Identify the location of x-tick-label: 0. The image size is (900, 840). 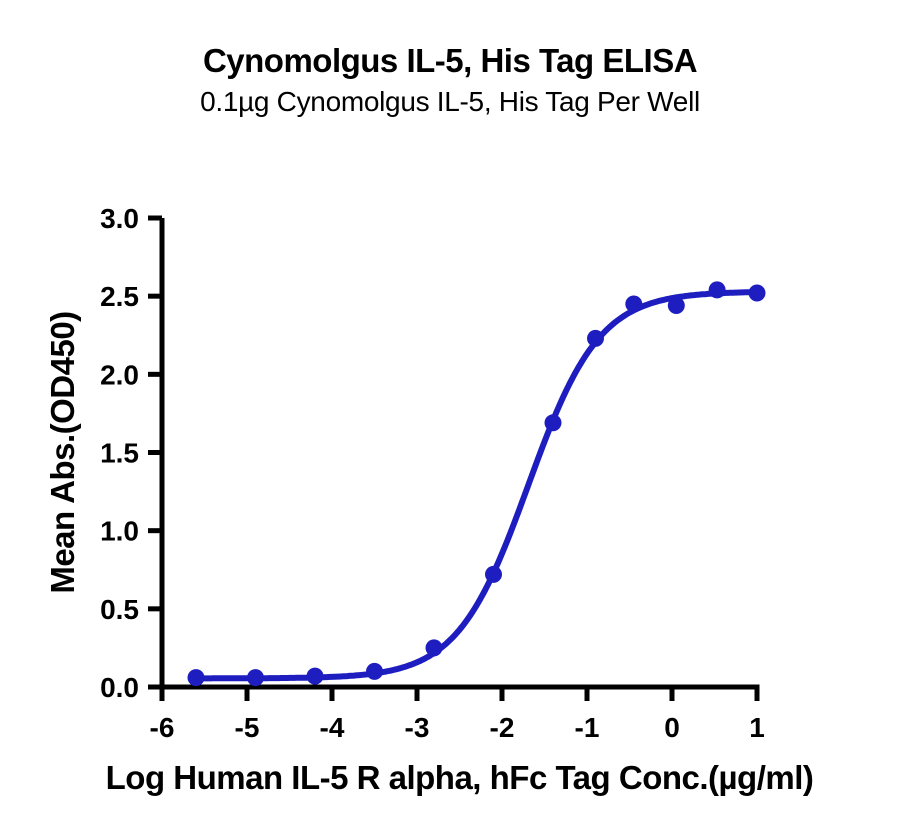
(672, 727).